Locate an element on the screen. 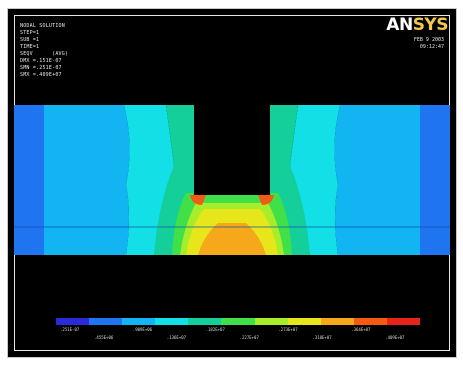 This screenshot has height=368, width=463. legend-label: .136E+07 is located at coordinates (176, 337).